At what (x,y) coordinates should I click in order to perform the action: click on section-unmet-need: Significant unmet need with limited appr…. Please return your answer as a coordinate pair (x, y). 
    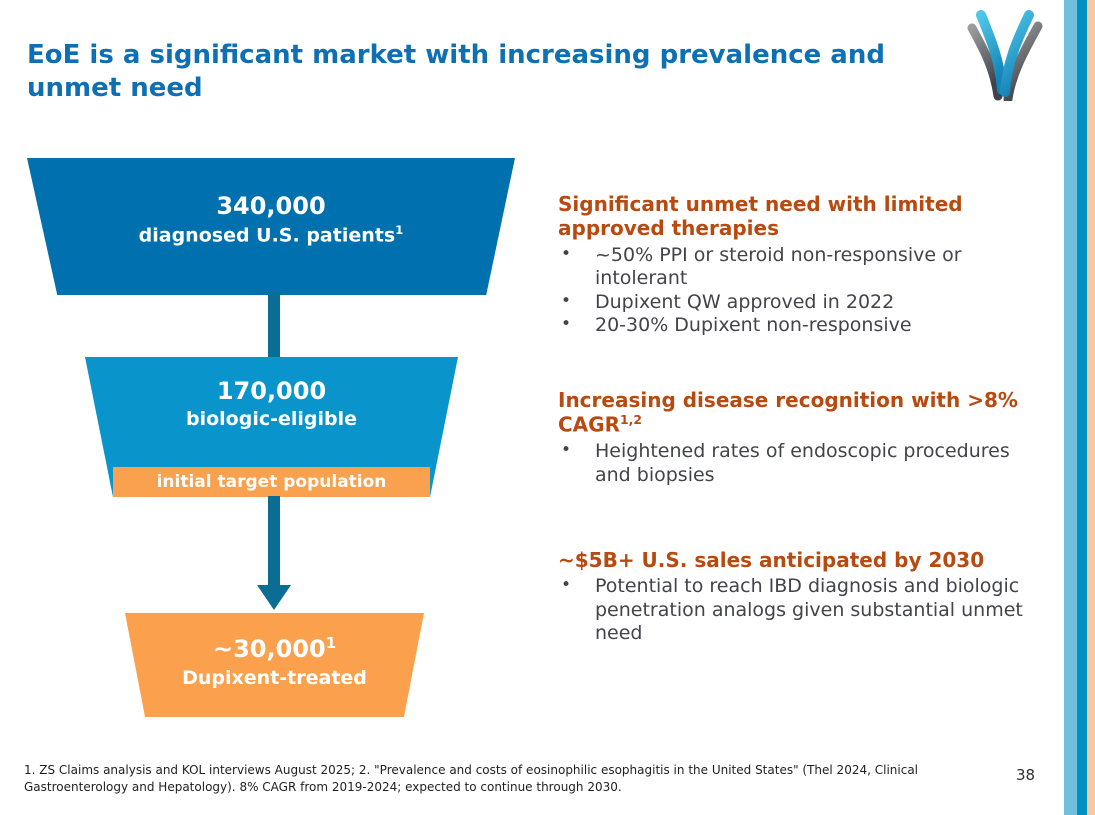
    Looking at the image, I should click on (800, 265).